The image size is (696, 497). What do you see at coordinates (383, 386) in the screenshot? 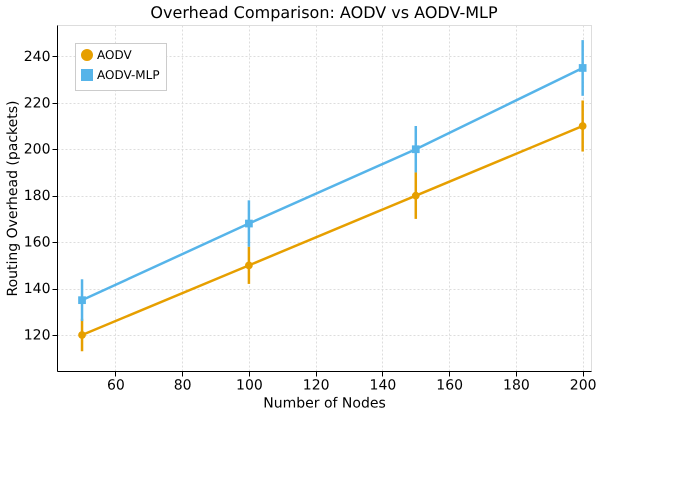
I see `x-tick-label: 140` at bounding box center [383, 386].